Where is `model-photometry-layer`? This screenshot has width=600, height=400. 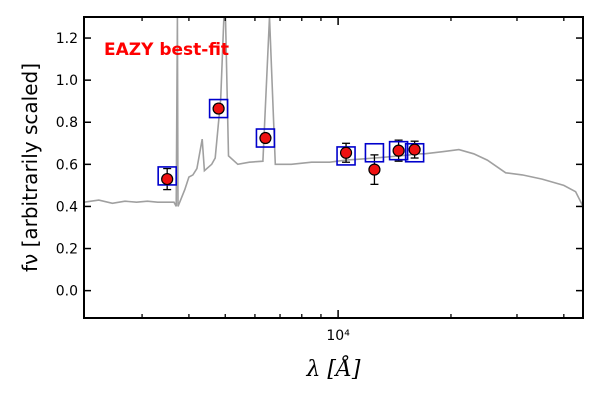
model-photometry-layer is located at coordinates (291, 142).